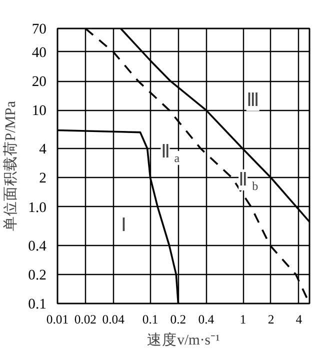  Describe the element at coordinates (39, 30) in the screenshot. I see `y-tick-label: 70` at that location.